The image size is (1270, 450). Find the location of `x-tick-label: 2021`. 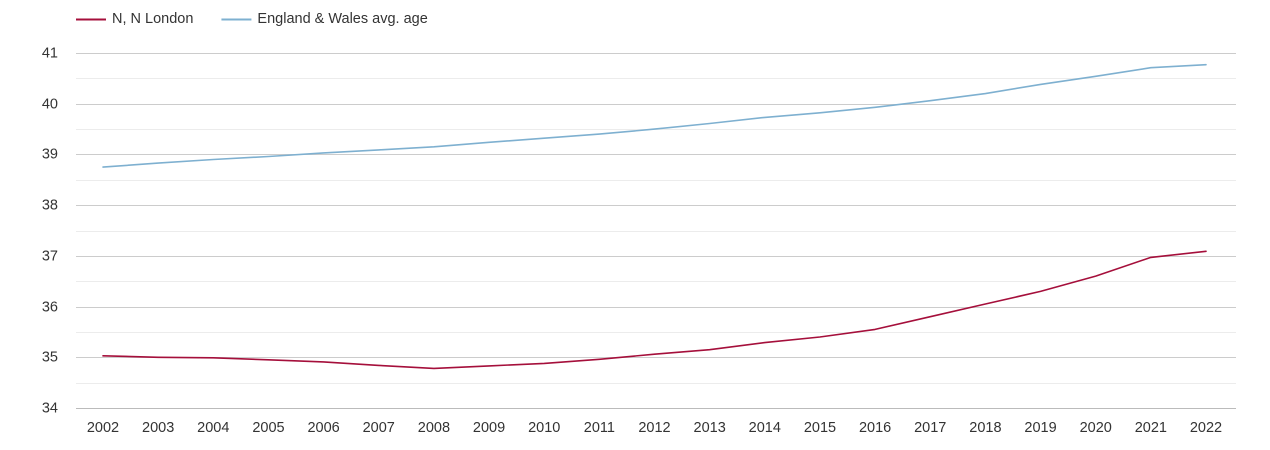

x-tick-label: 2021 is located at coordinates (1151, 428).